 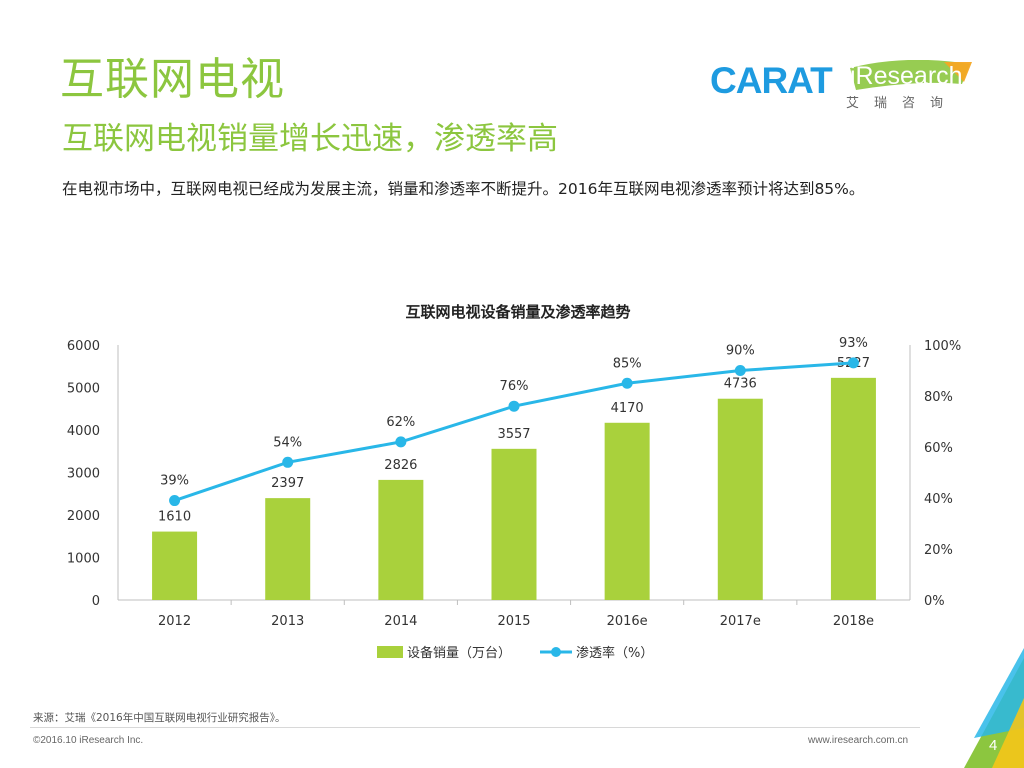 I want to click on website-link: www.iresearch.com.cn, so click(x=858, y=740).